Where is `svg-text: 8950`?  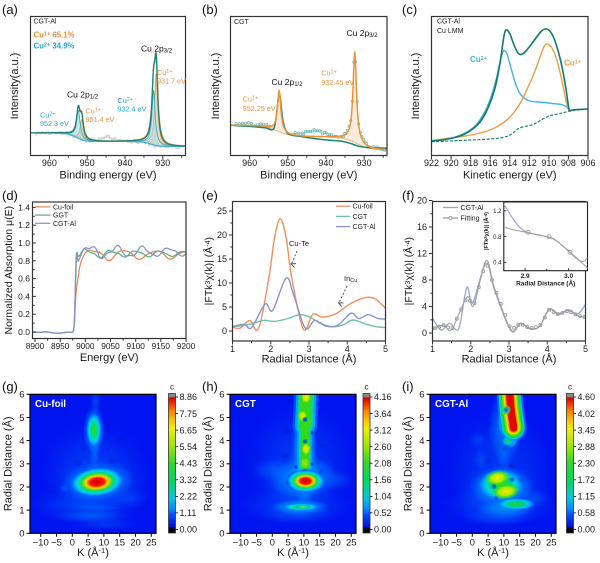
svg-text: 8950 is located at coordinates (60, 346).